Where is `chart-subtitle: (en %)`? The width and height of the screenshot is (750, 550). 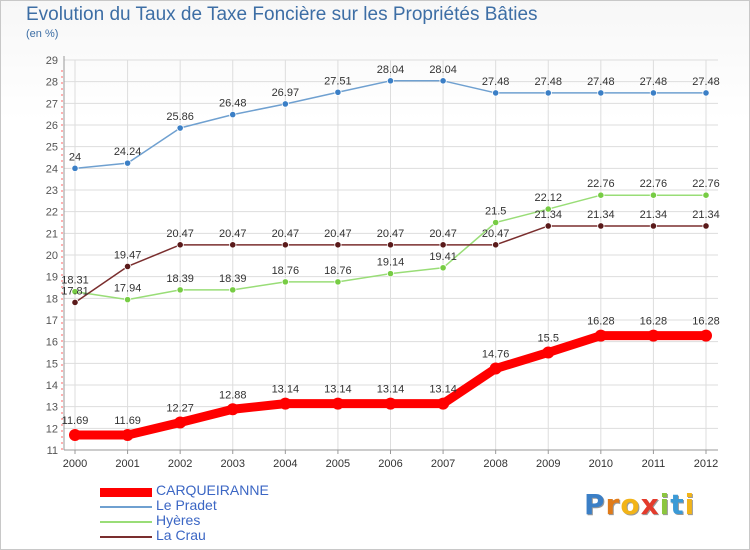 chart-subtitle: (en %) is located at coordinates (42, 34).